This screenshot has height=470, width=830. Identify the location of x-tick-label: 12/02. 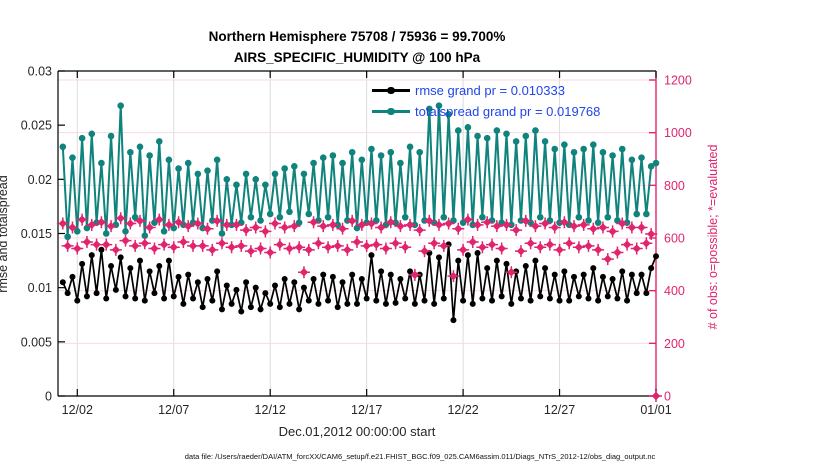
(77, 410).